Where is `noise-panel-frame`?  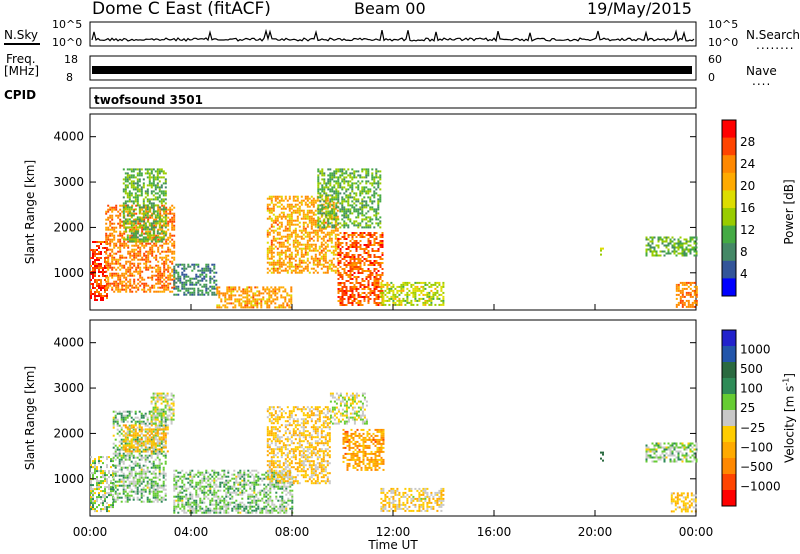 noise-panel-frame is located at coordinates (393, 34).